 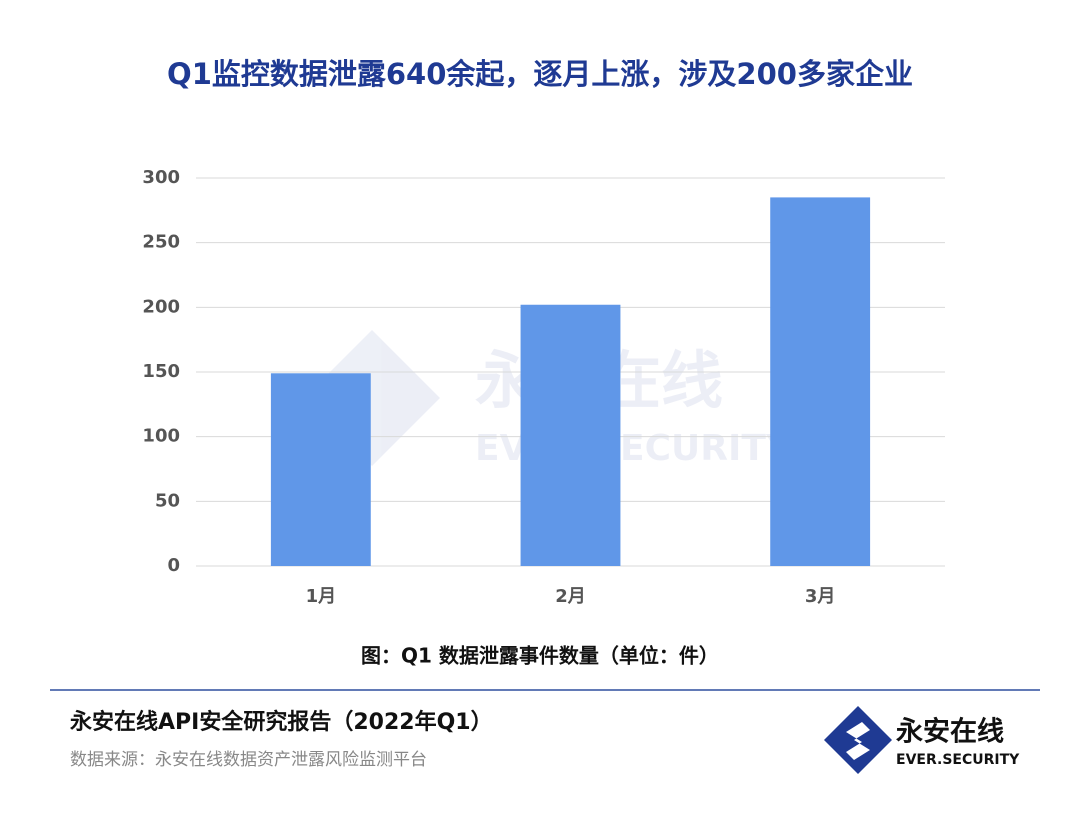 I want to click on x-tick-label: 2月, so click(x=570, y=596).